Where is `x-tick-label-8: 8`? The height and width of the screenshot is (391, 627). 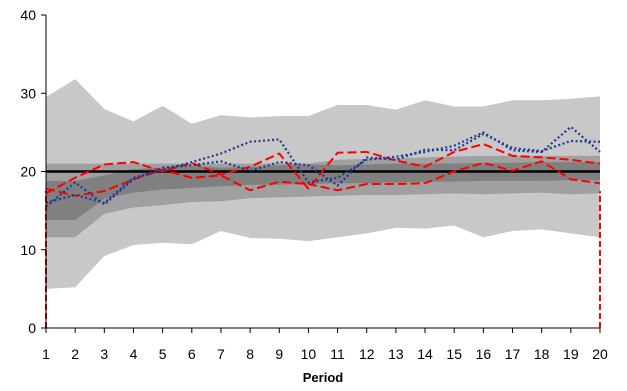 x-tick-label-8: 8 is located at coordinates (250, 354).